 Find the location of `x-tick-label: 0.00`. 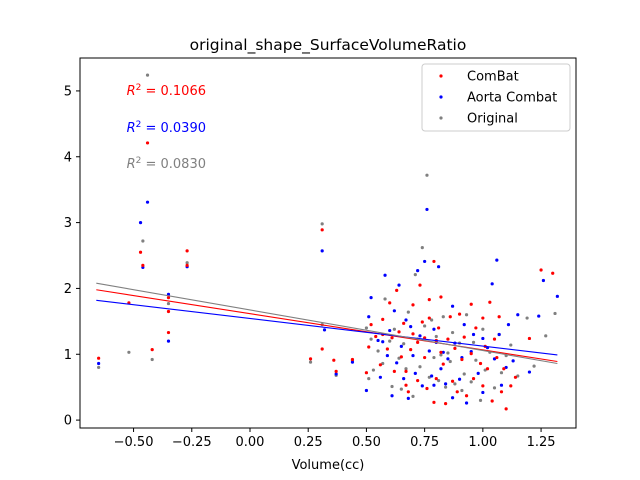

x-tick-label: 0.00 is located at coordinates (250, 442).